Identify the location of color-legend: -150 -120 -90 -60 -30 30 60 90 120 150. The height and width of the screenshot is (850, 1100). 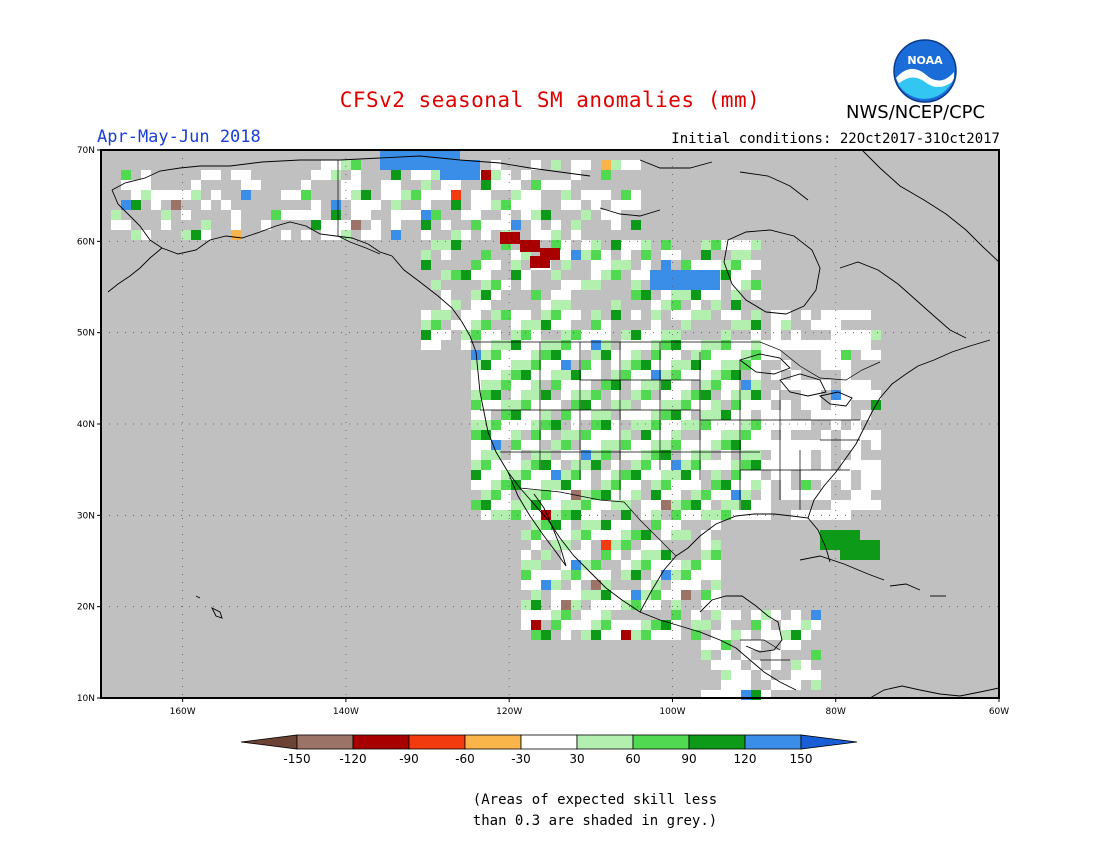
(549, 750).